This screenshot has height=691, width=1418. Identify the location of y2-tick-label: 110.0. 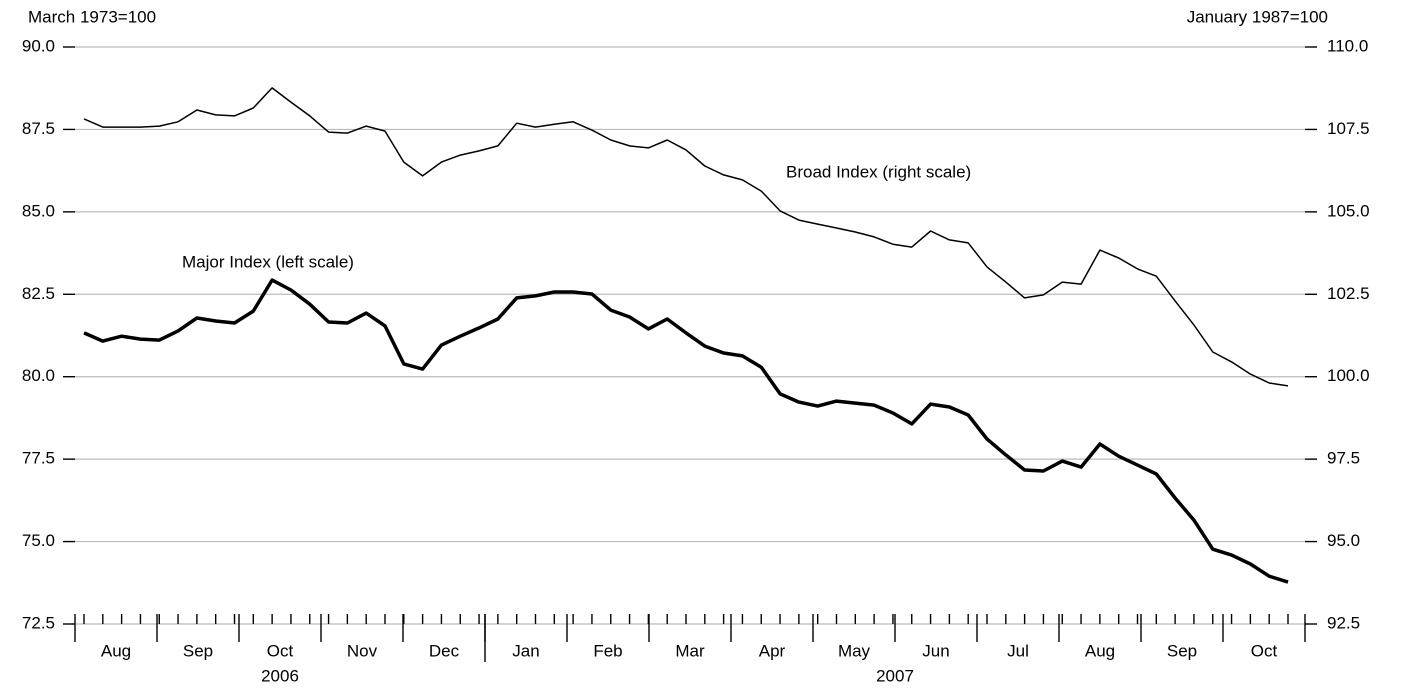
(1347, 45).